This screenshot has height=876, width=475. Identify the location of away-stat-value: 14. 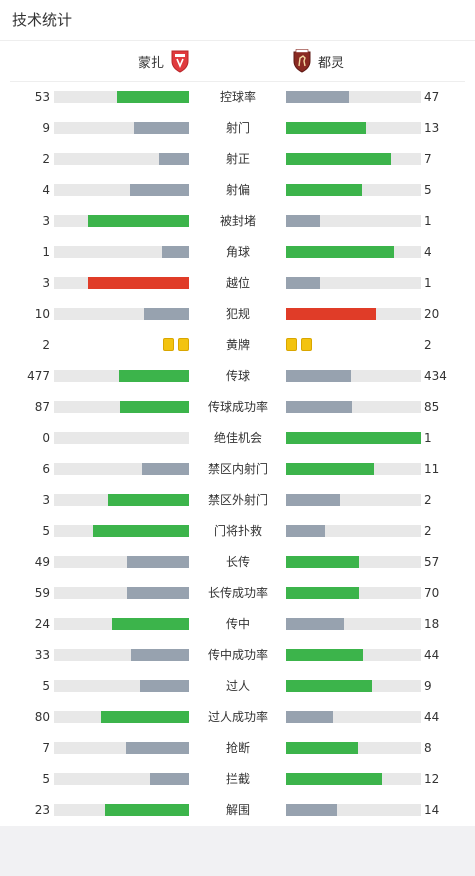
(432, 810).